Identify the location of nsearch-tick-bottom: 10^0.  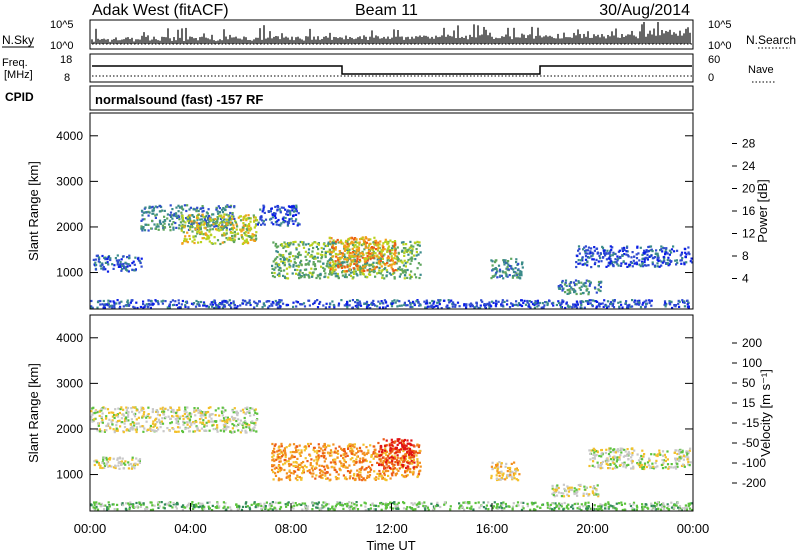
(720, 46).